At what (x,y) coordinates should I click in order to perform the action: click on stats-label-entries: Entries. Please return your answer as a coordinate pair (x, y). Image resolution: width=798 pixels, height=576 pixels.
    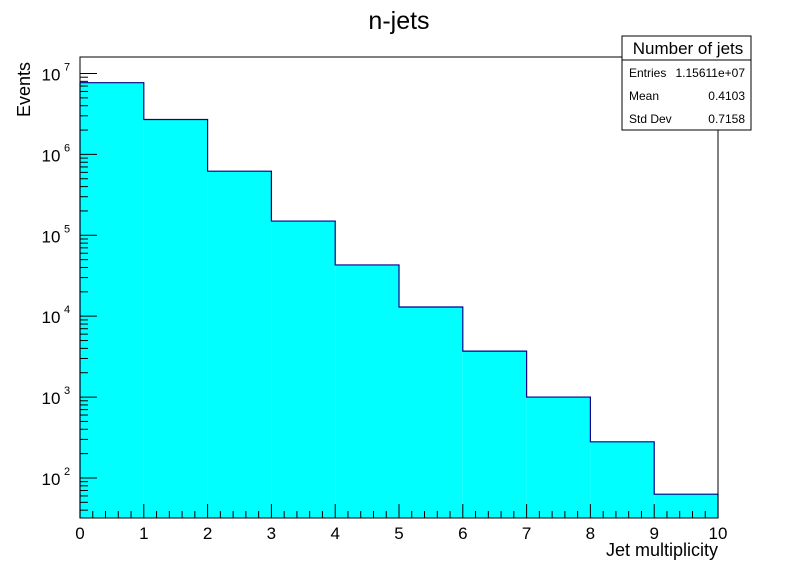
    Looking at the image, I should click on (647, 73).